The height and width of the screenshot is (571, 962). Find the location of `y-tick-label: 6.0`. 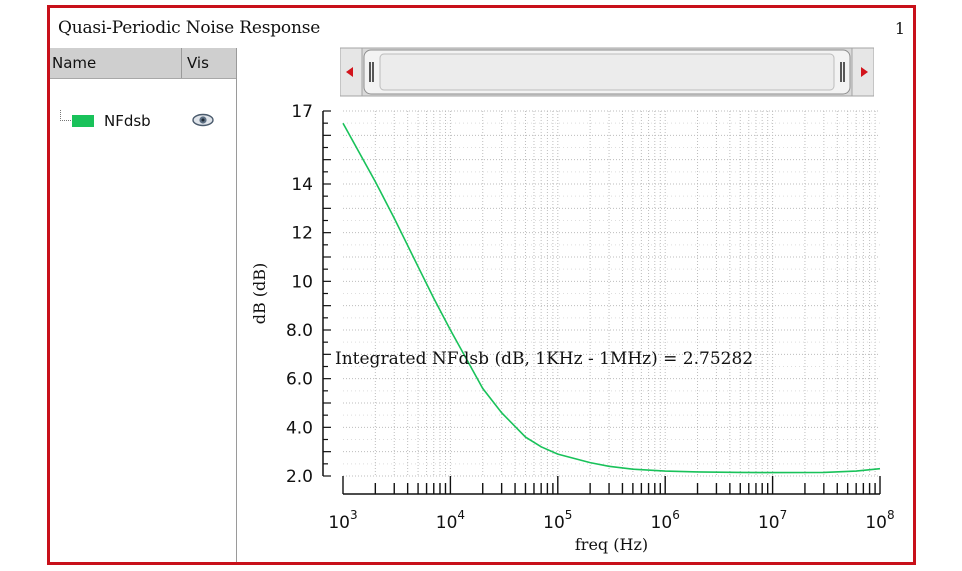

y-tick-label: 6.0 is located at coordinates (299, 380).